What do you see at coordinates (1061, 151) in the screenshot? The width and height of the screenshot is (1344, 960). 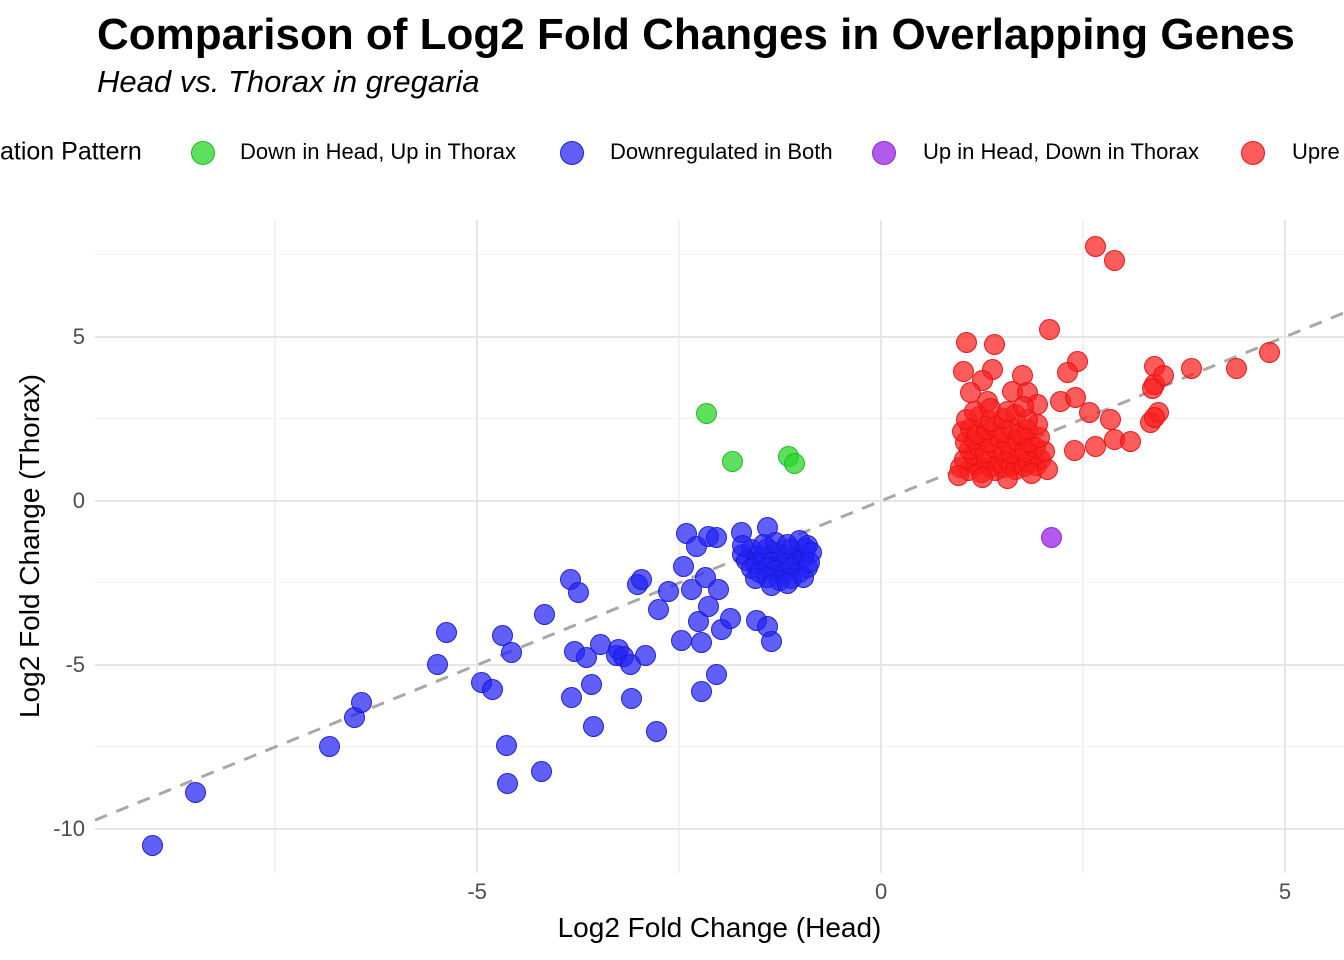 I see `legend-item-label: Up in Head, Down in Thorax` at bounding box center [1061, 151].